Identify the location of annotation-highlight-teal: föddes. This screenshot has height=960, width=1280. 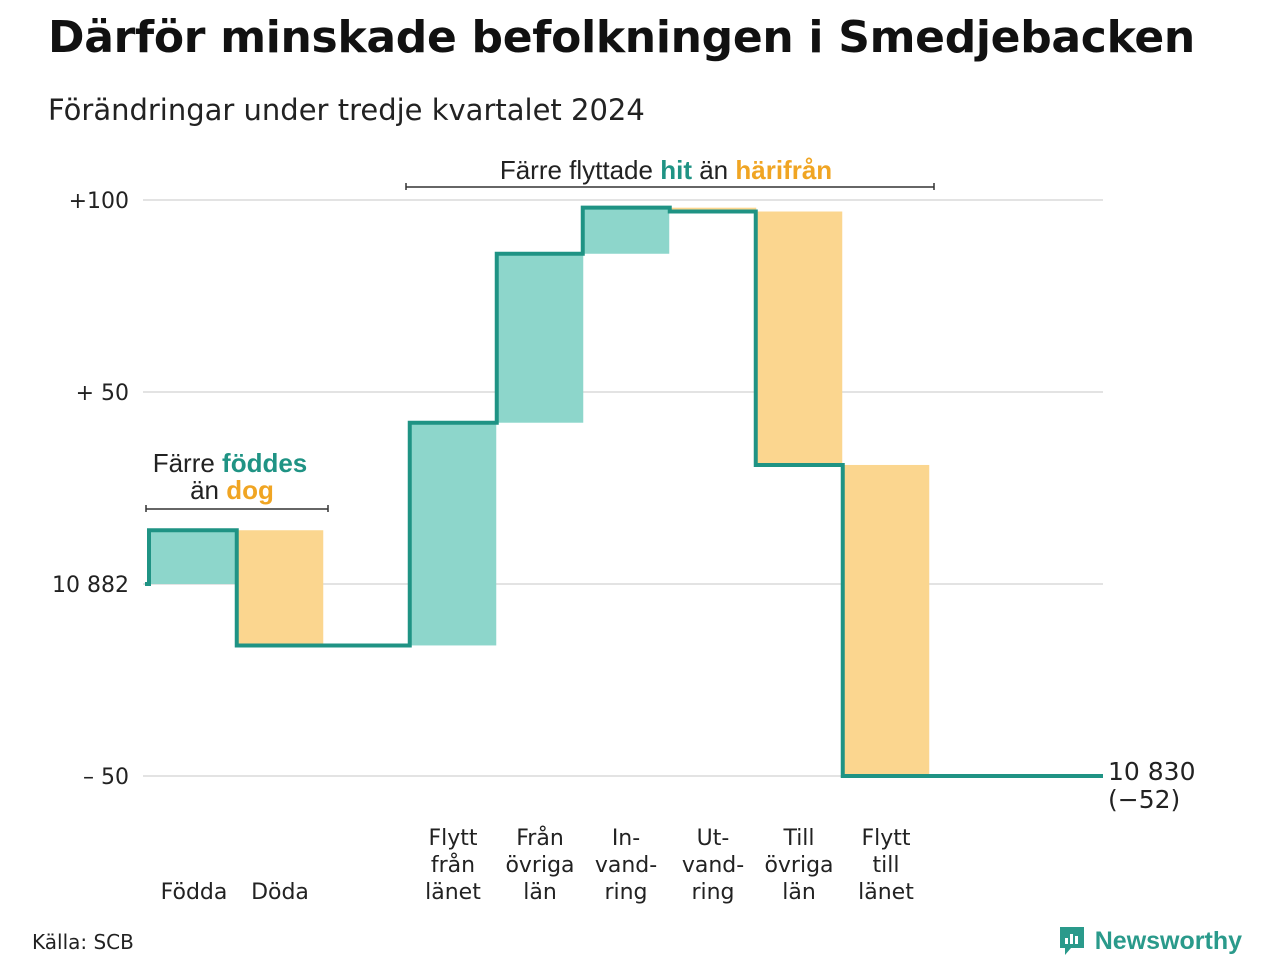
(264, 463).